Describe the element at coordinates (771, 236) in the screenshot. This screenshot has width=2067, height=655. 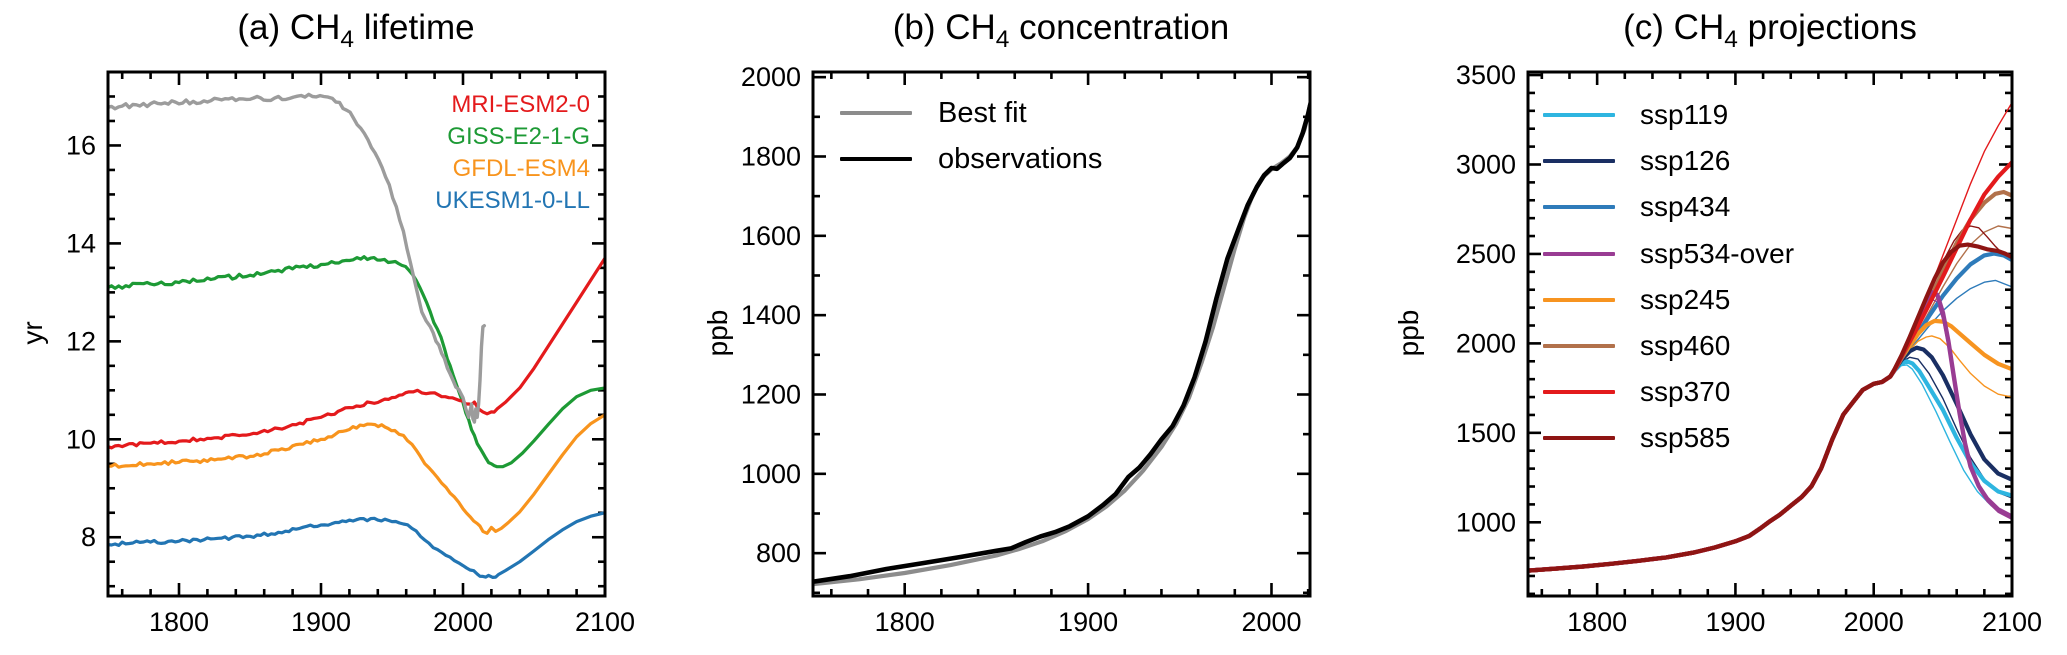
I see `y-tick-label: 1600` at that location.